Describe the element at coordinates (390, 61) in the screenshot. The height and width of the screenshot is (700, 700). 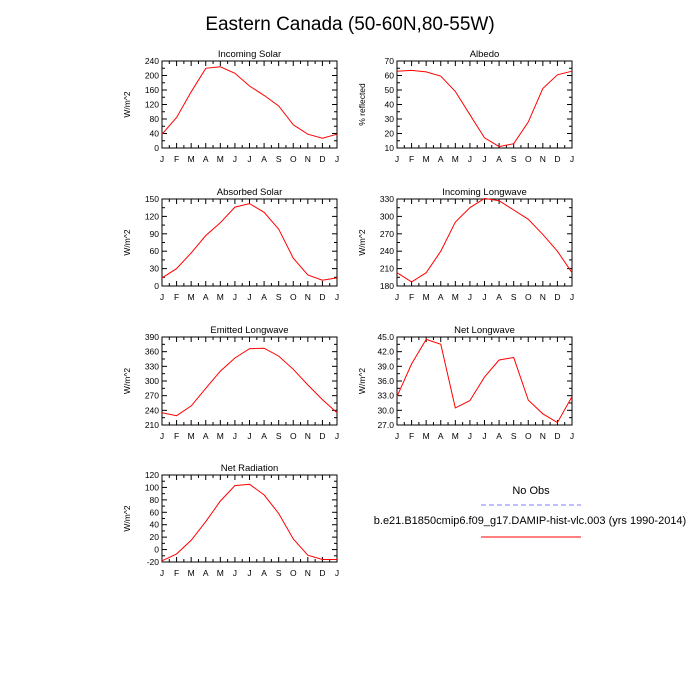
I see `y-tick-label: 70` at that location.